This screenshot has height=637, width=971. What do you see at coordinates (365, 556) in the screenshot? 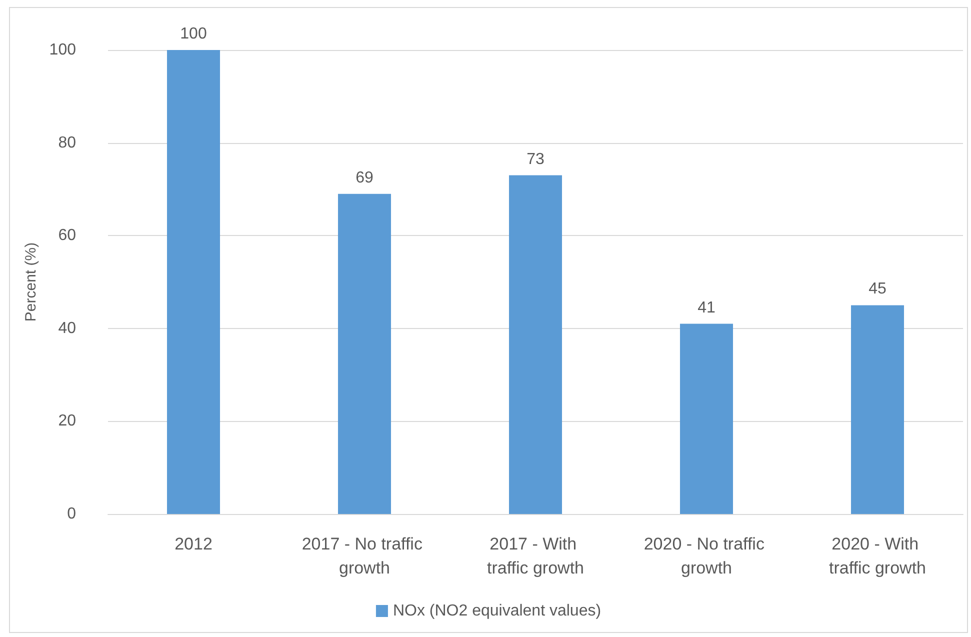
I see `x-tick-label: 2017 - No traffic growth` at bounding box center [365, 556].